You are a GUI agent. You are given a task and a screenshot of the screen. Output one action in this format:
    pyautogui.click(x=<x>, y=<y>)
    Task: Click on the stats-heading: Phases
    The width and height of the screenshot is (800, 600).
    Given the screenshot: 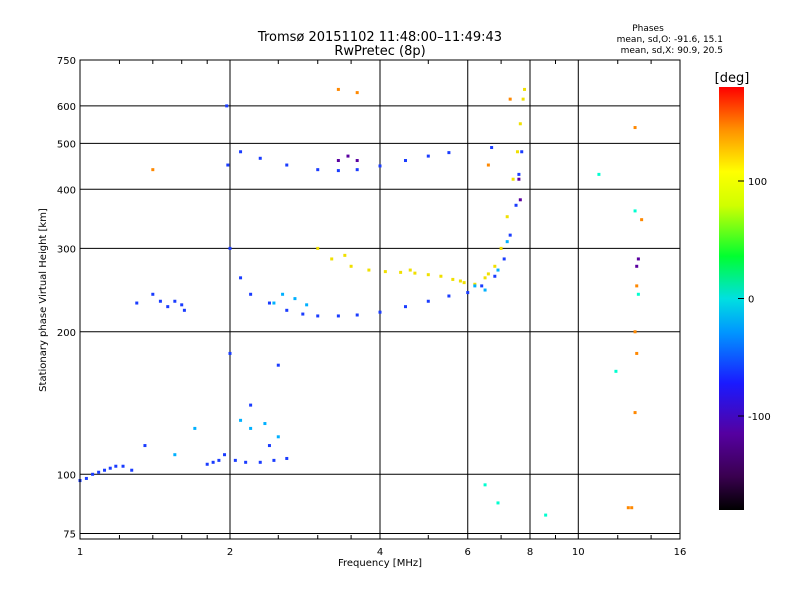 What is the action you would take?
    pyautogui.click(x=648, y=29)
    